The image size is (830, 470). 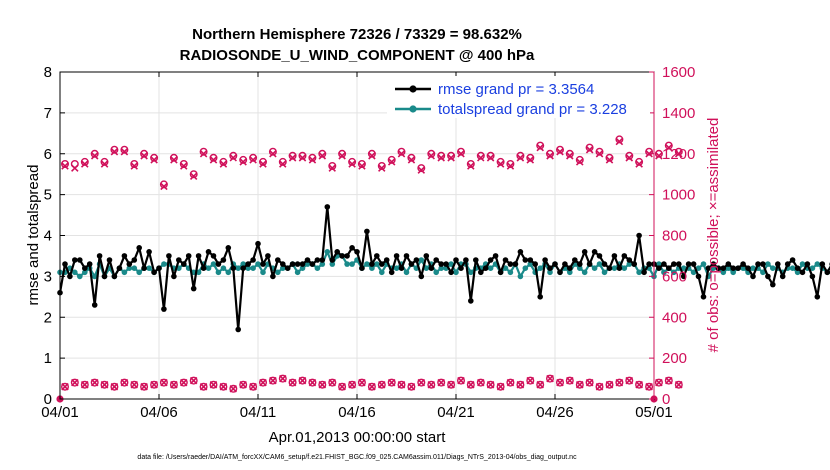 I want to click on x-tick-label: 04/06, so click(x=159, y=412).